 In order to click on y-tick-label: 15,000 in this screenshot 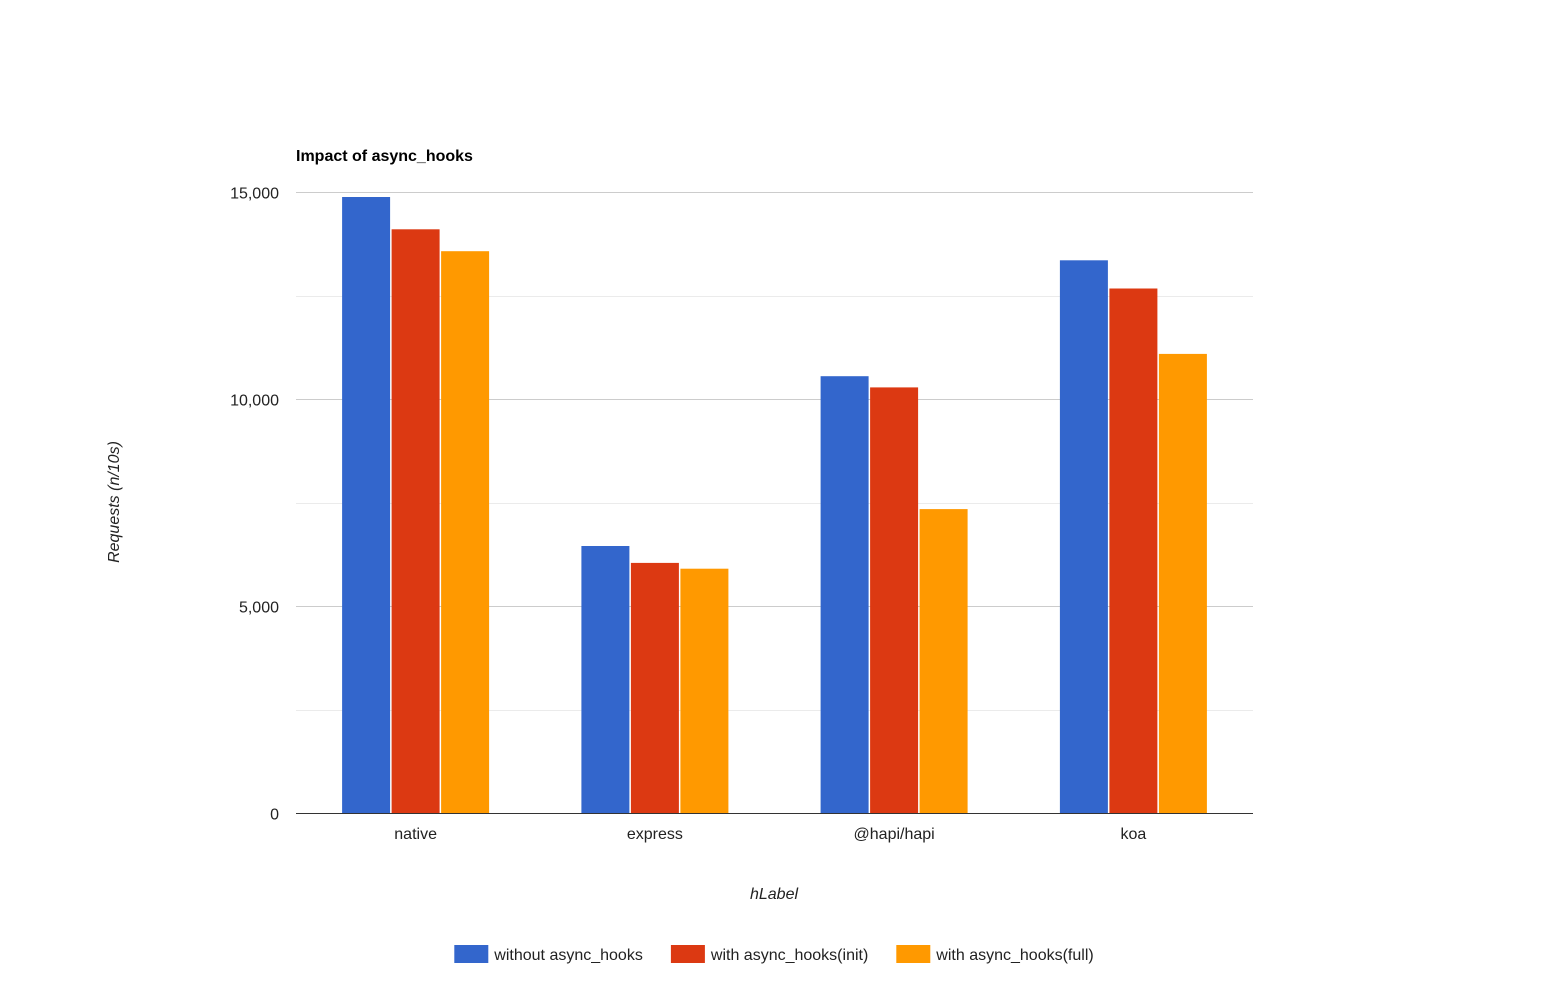, I will do `click(254, 194)`.